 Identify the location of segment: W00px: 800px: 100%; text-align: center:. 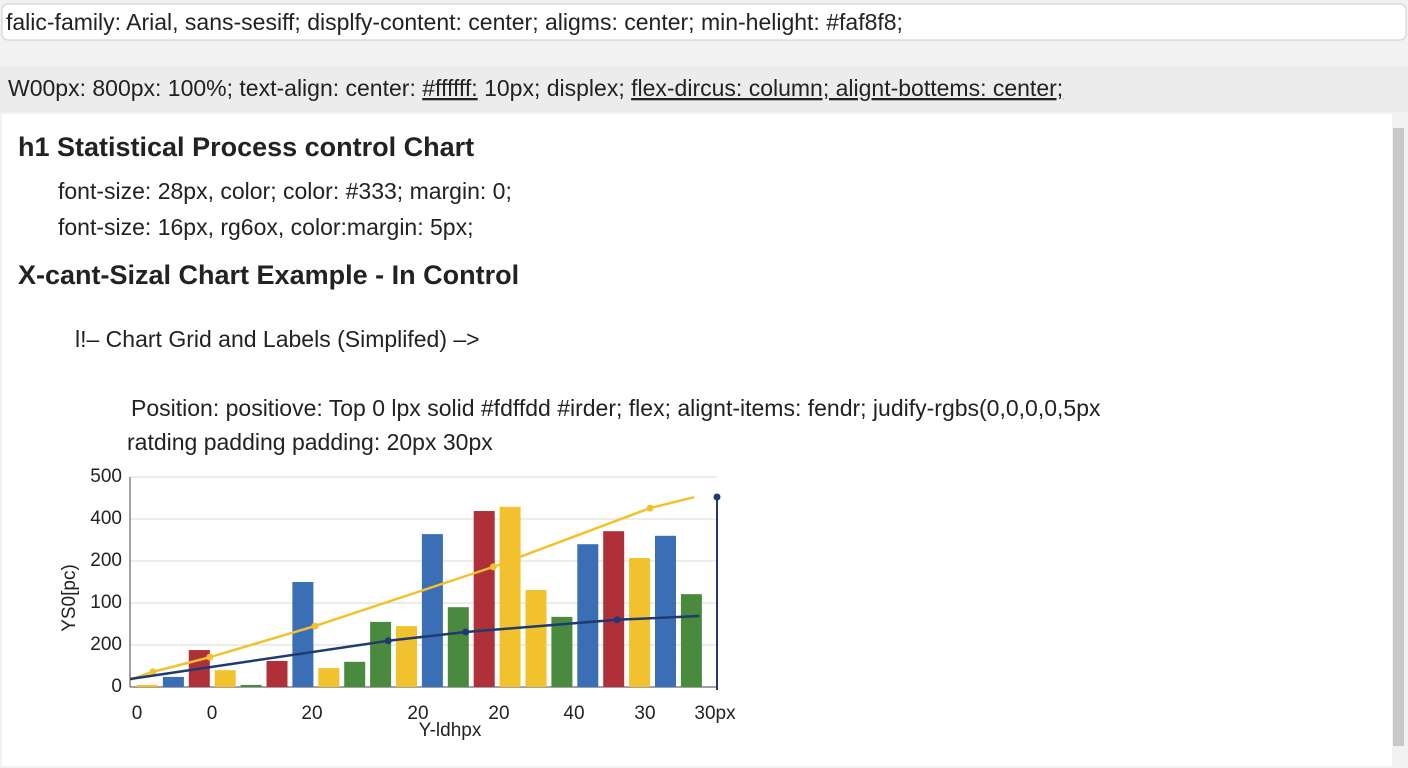
(215, 88).